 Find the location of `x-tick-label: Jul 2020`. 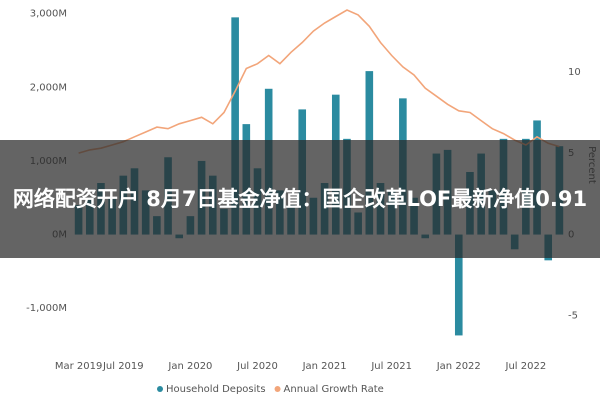

x-tick-label: Jul 2020 is located at coordinates (257, 366).